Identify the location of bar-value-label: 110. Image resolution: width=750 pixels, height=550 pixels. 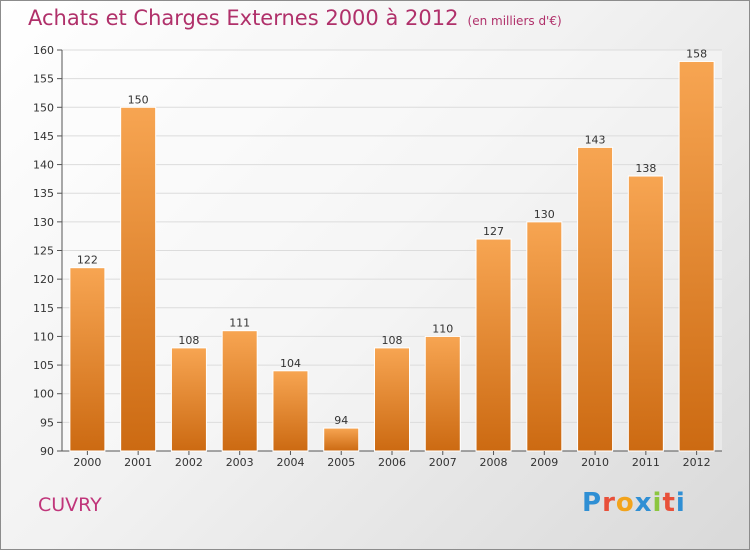
(442, 328).